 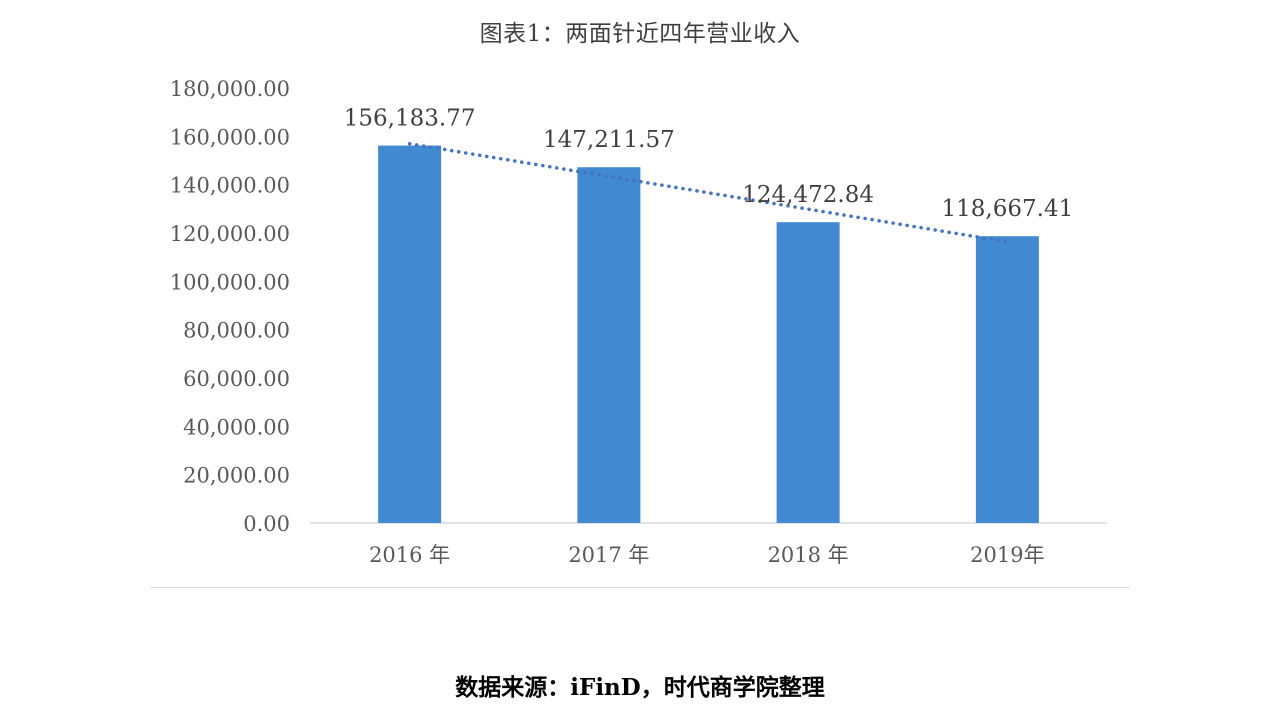 I want to click on x-tick-label: 2018 年, so click(x=808, y=555).